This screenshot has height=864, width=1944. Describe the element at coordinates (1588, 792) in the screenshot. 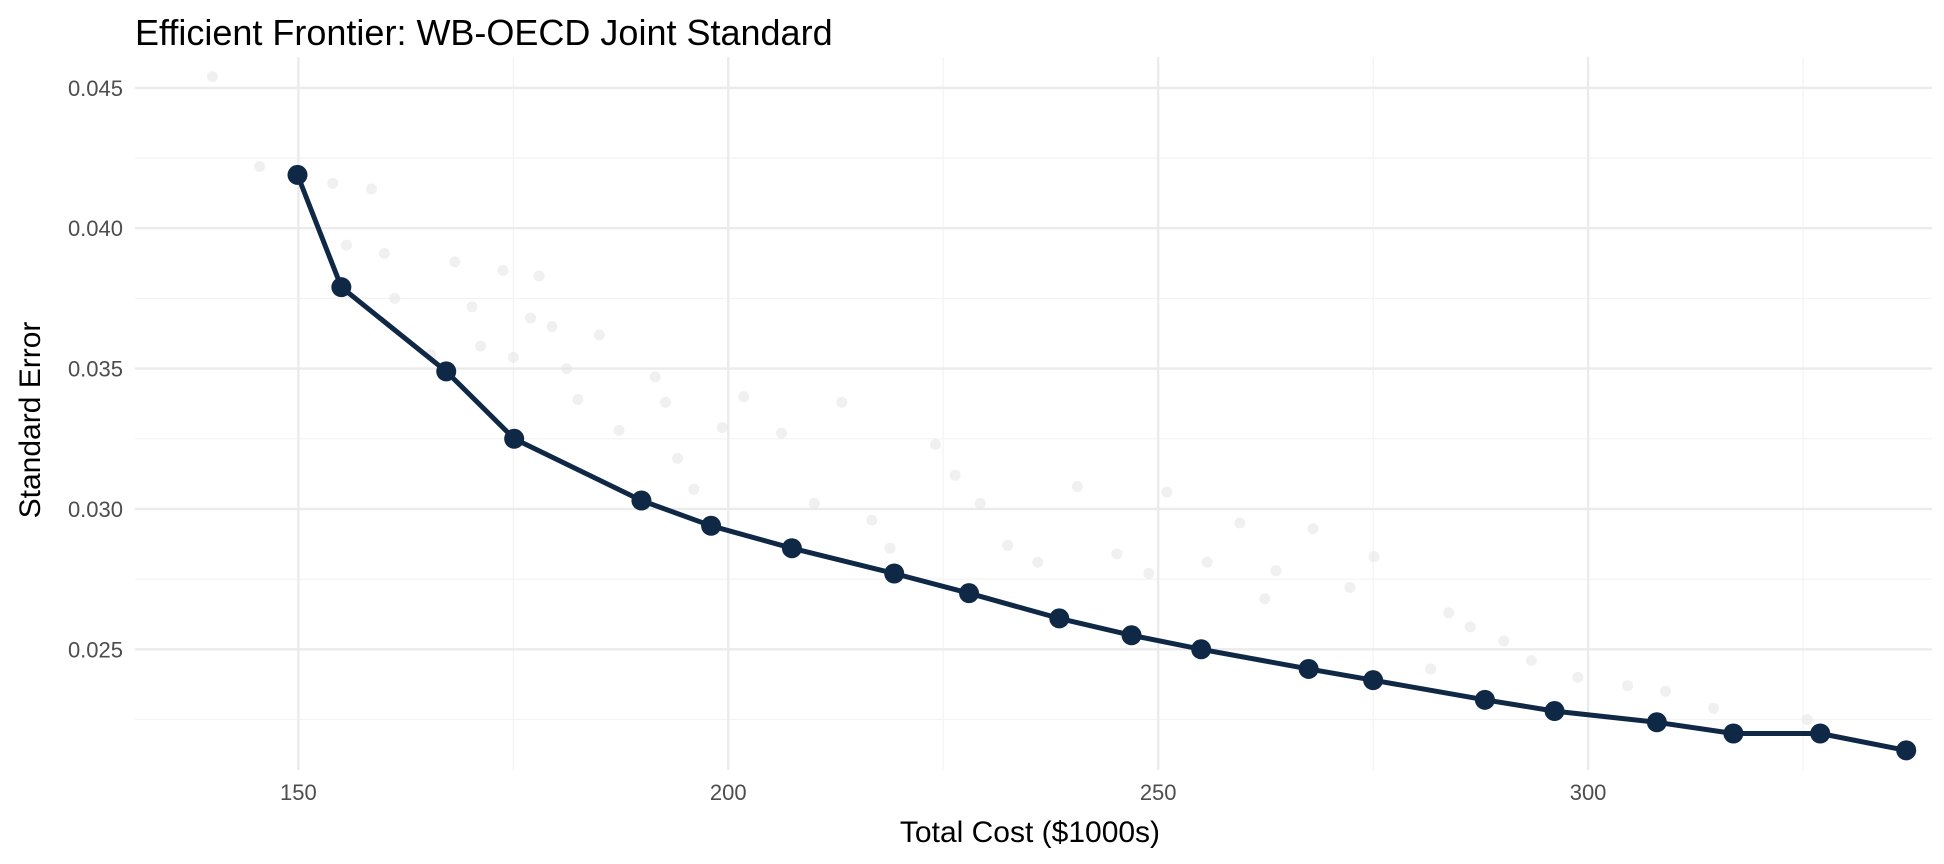

I see `x-tick-label: 300` at that location.